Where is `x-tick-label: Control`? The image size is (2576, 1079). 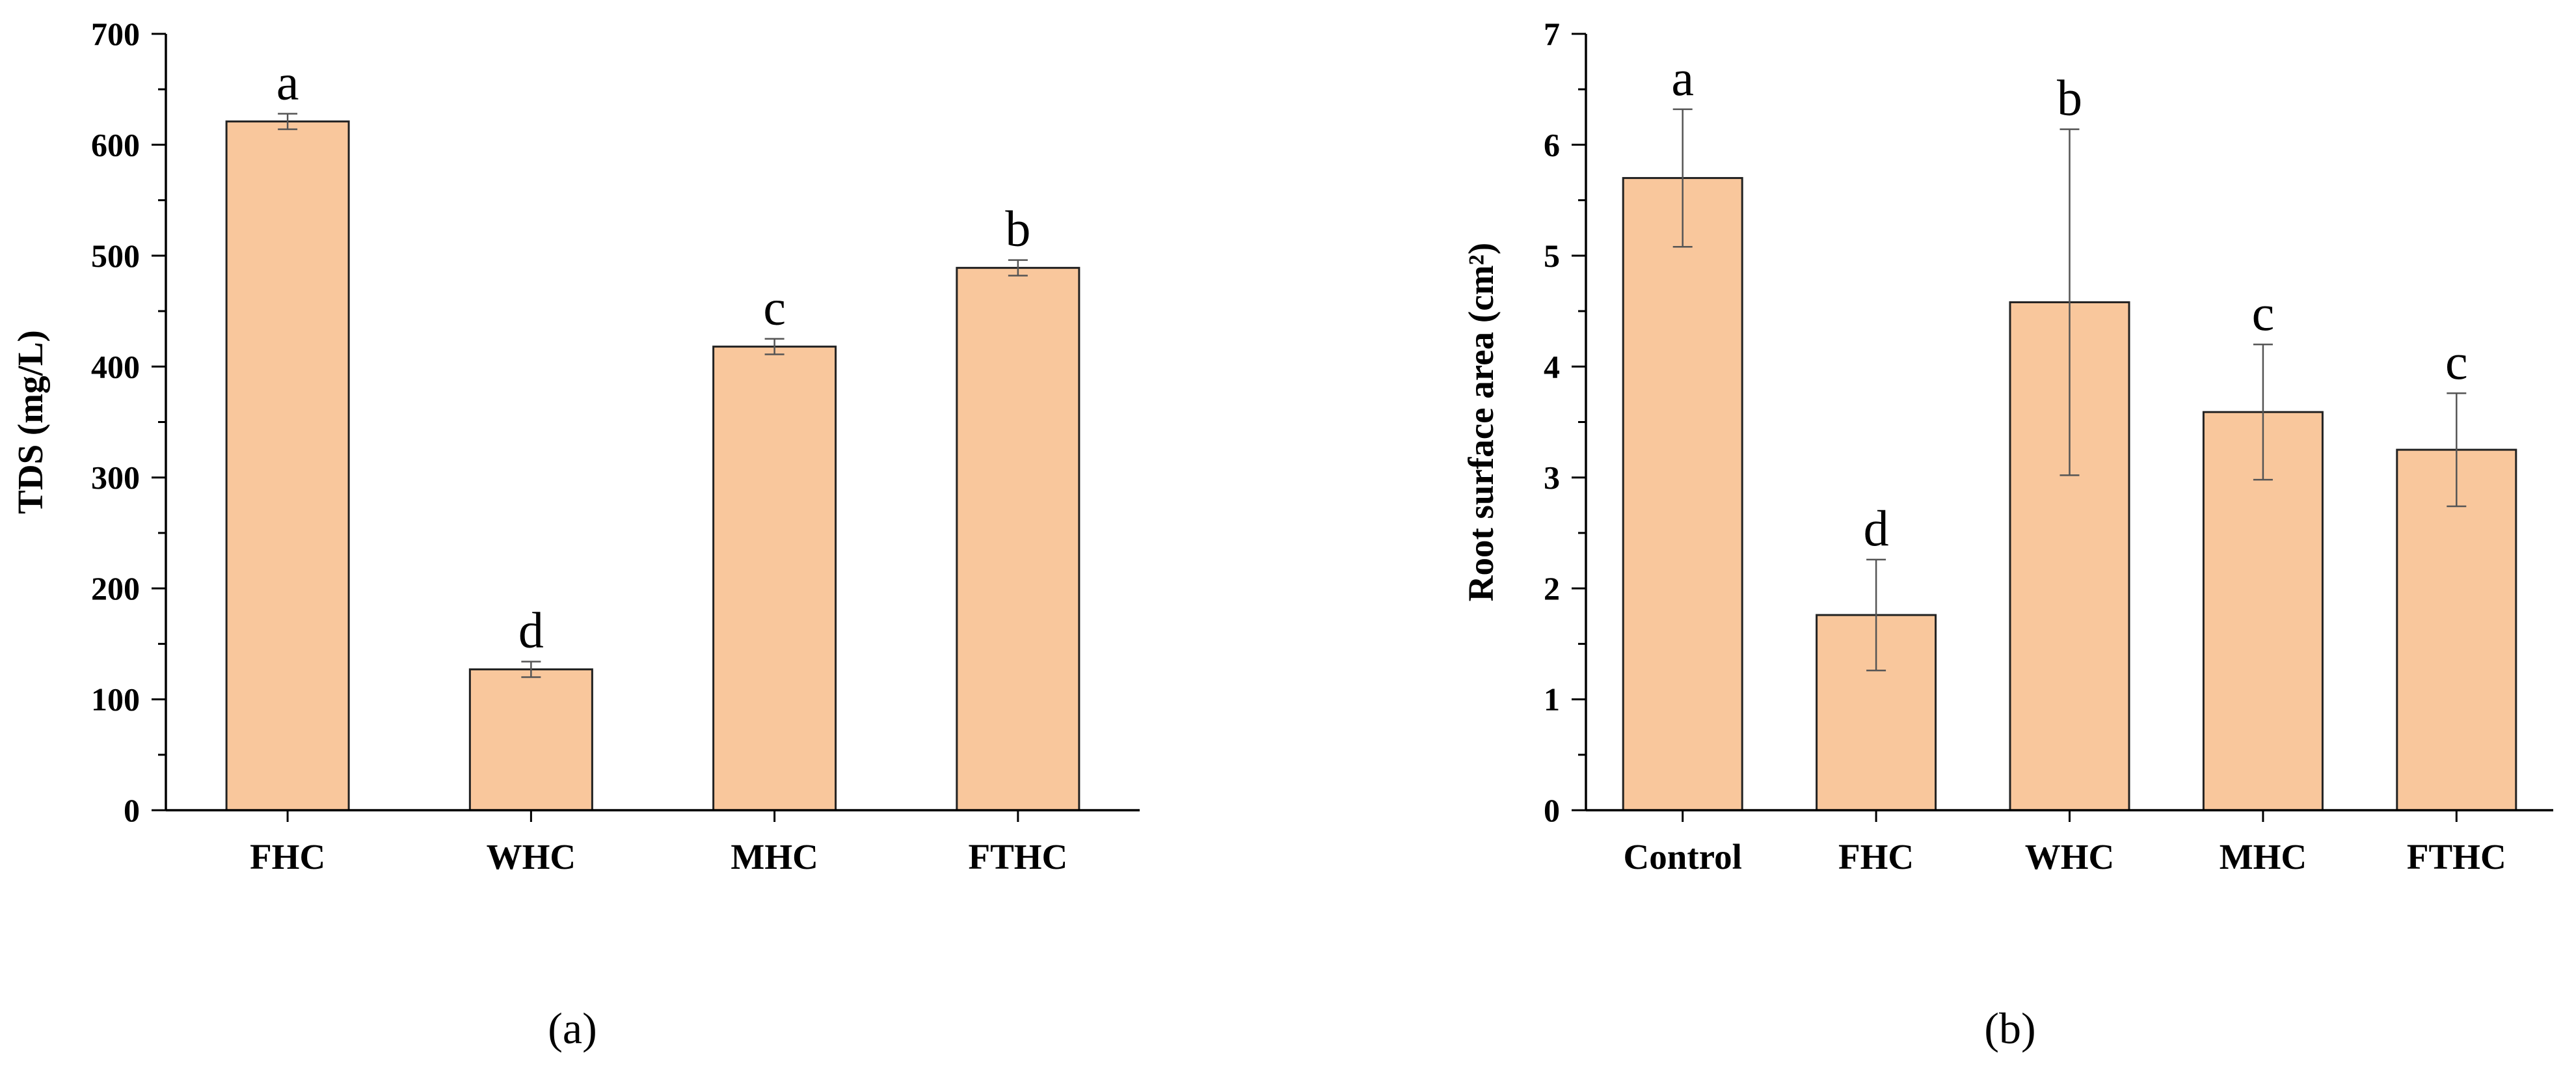 x-tick-label: Control is located at coordinates (1683, 857).